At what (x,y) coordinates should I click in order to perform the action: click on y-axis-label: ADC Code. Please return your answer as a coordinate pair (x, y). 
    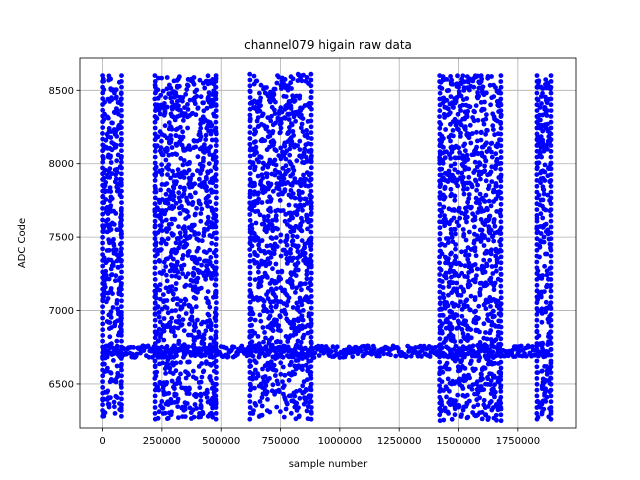
    Looking at the image, I should click on (22, 243).